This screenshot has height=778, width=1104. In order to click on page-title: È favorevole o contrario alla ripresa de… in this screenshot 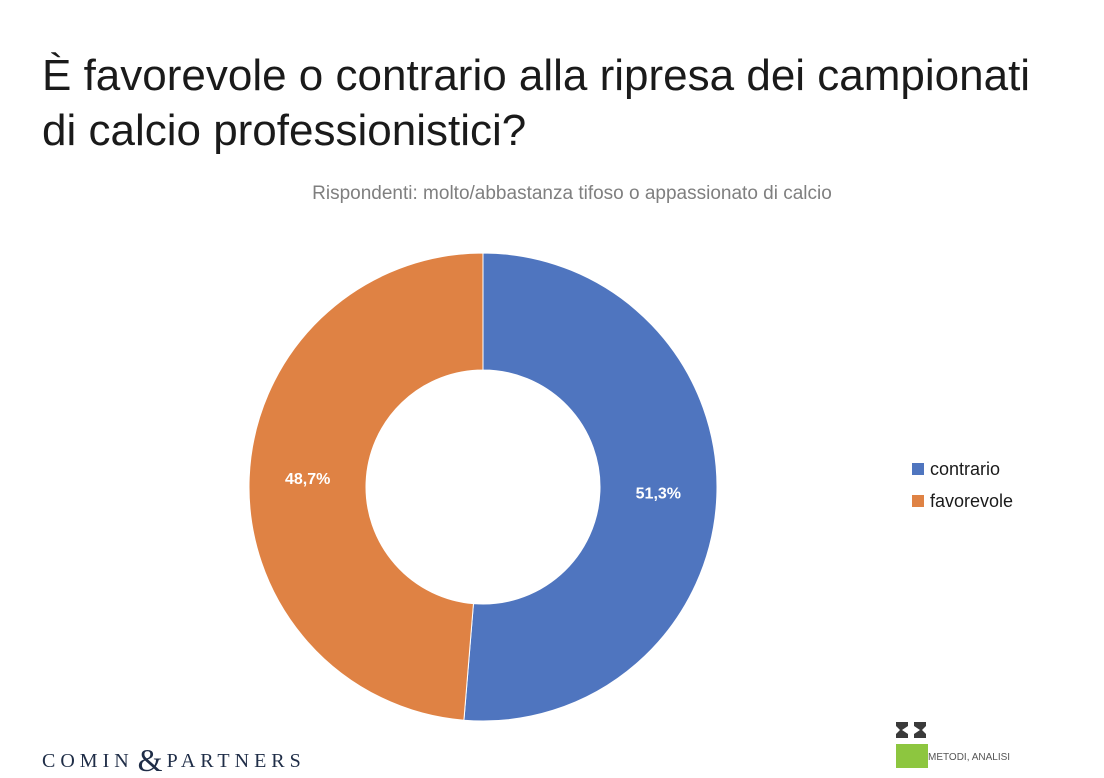, I will do `click(536, 103)`.